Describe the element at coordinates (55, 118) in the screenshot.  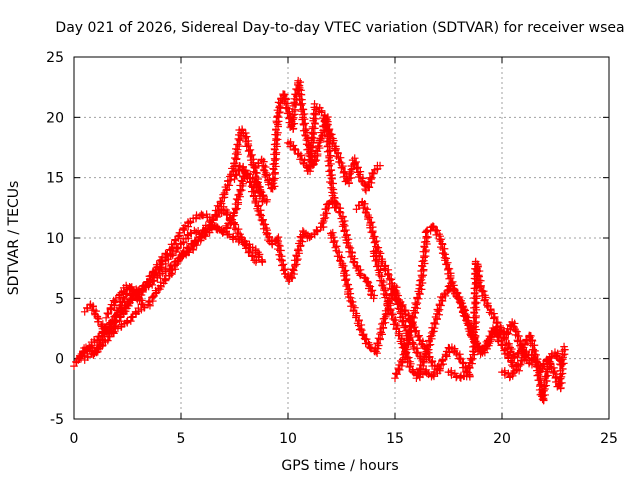
I see `y-tick-label: 20` at that location.